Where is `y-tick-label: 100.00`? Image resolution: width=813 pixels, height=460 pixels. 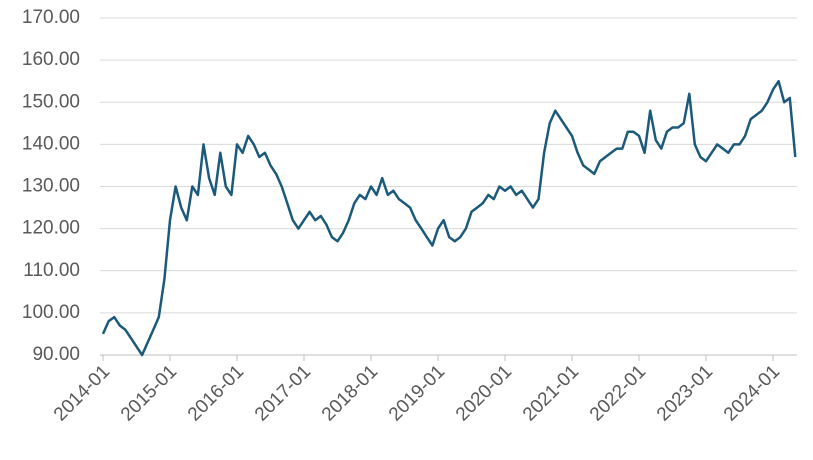
y-tick-label: 100.00 is located at coordinates (51, 312).